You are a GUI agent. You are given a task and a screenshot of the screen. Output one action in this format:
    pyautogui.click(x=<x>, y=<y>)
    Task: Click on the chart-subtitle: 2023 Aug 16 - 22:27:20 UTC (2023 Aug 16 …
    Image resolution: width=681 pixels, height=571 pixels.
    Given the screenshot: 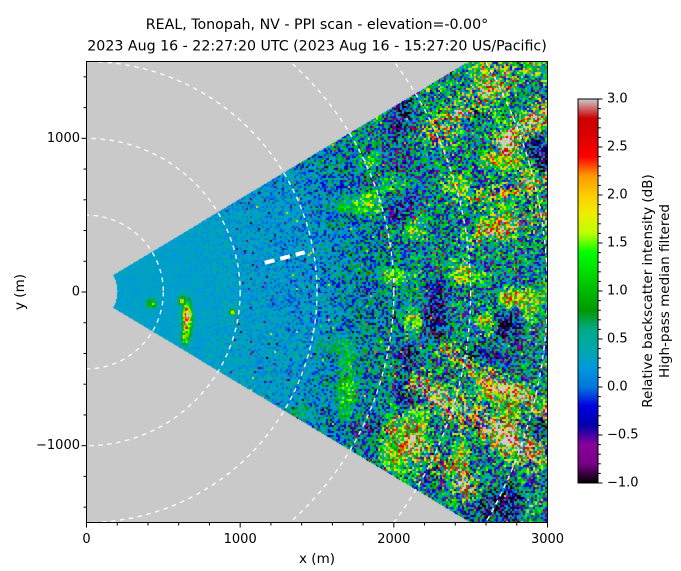 What is the action you would take?
    pyautogui.click(x=316, y=47)
    